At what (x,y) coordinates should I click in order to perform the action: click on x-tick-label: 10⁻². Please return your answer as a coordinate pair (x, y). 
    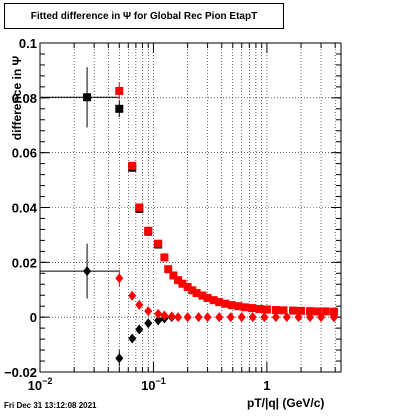
    Looking at the image, I should click on (40, 384).